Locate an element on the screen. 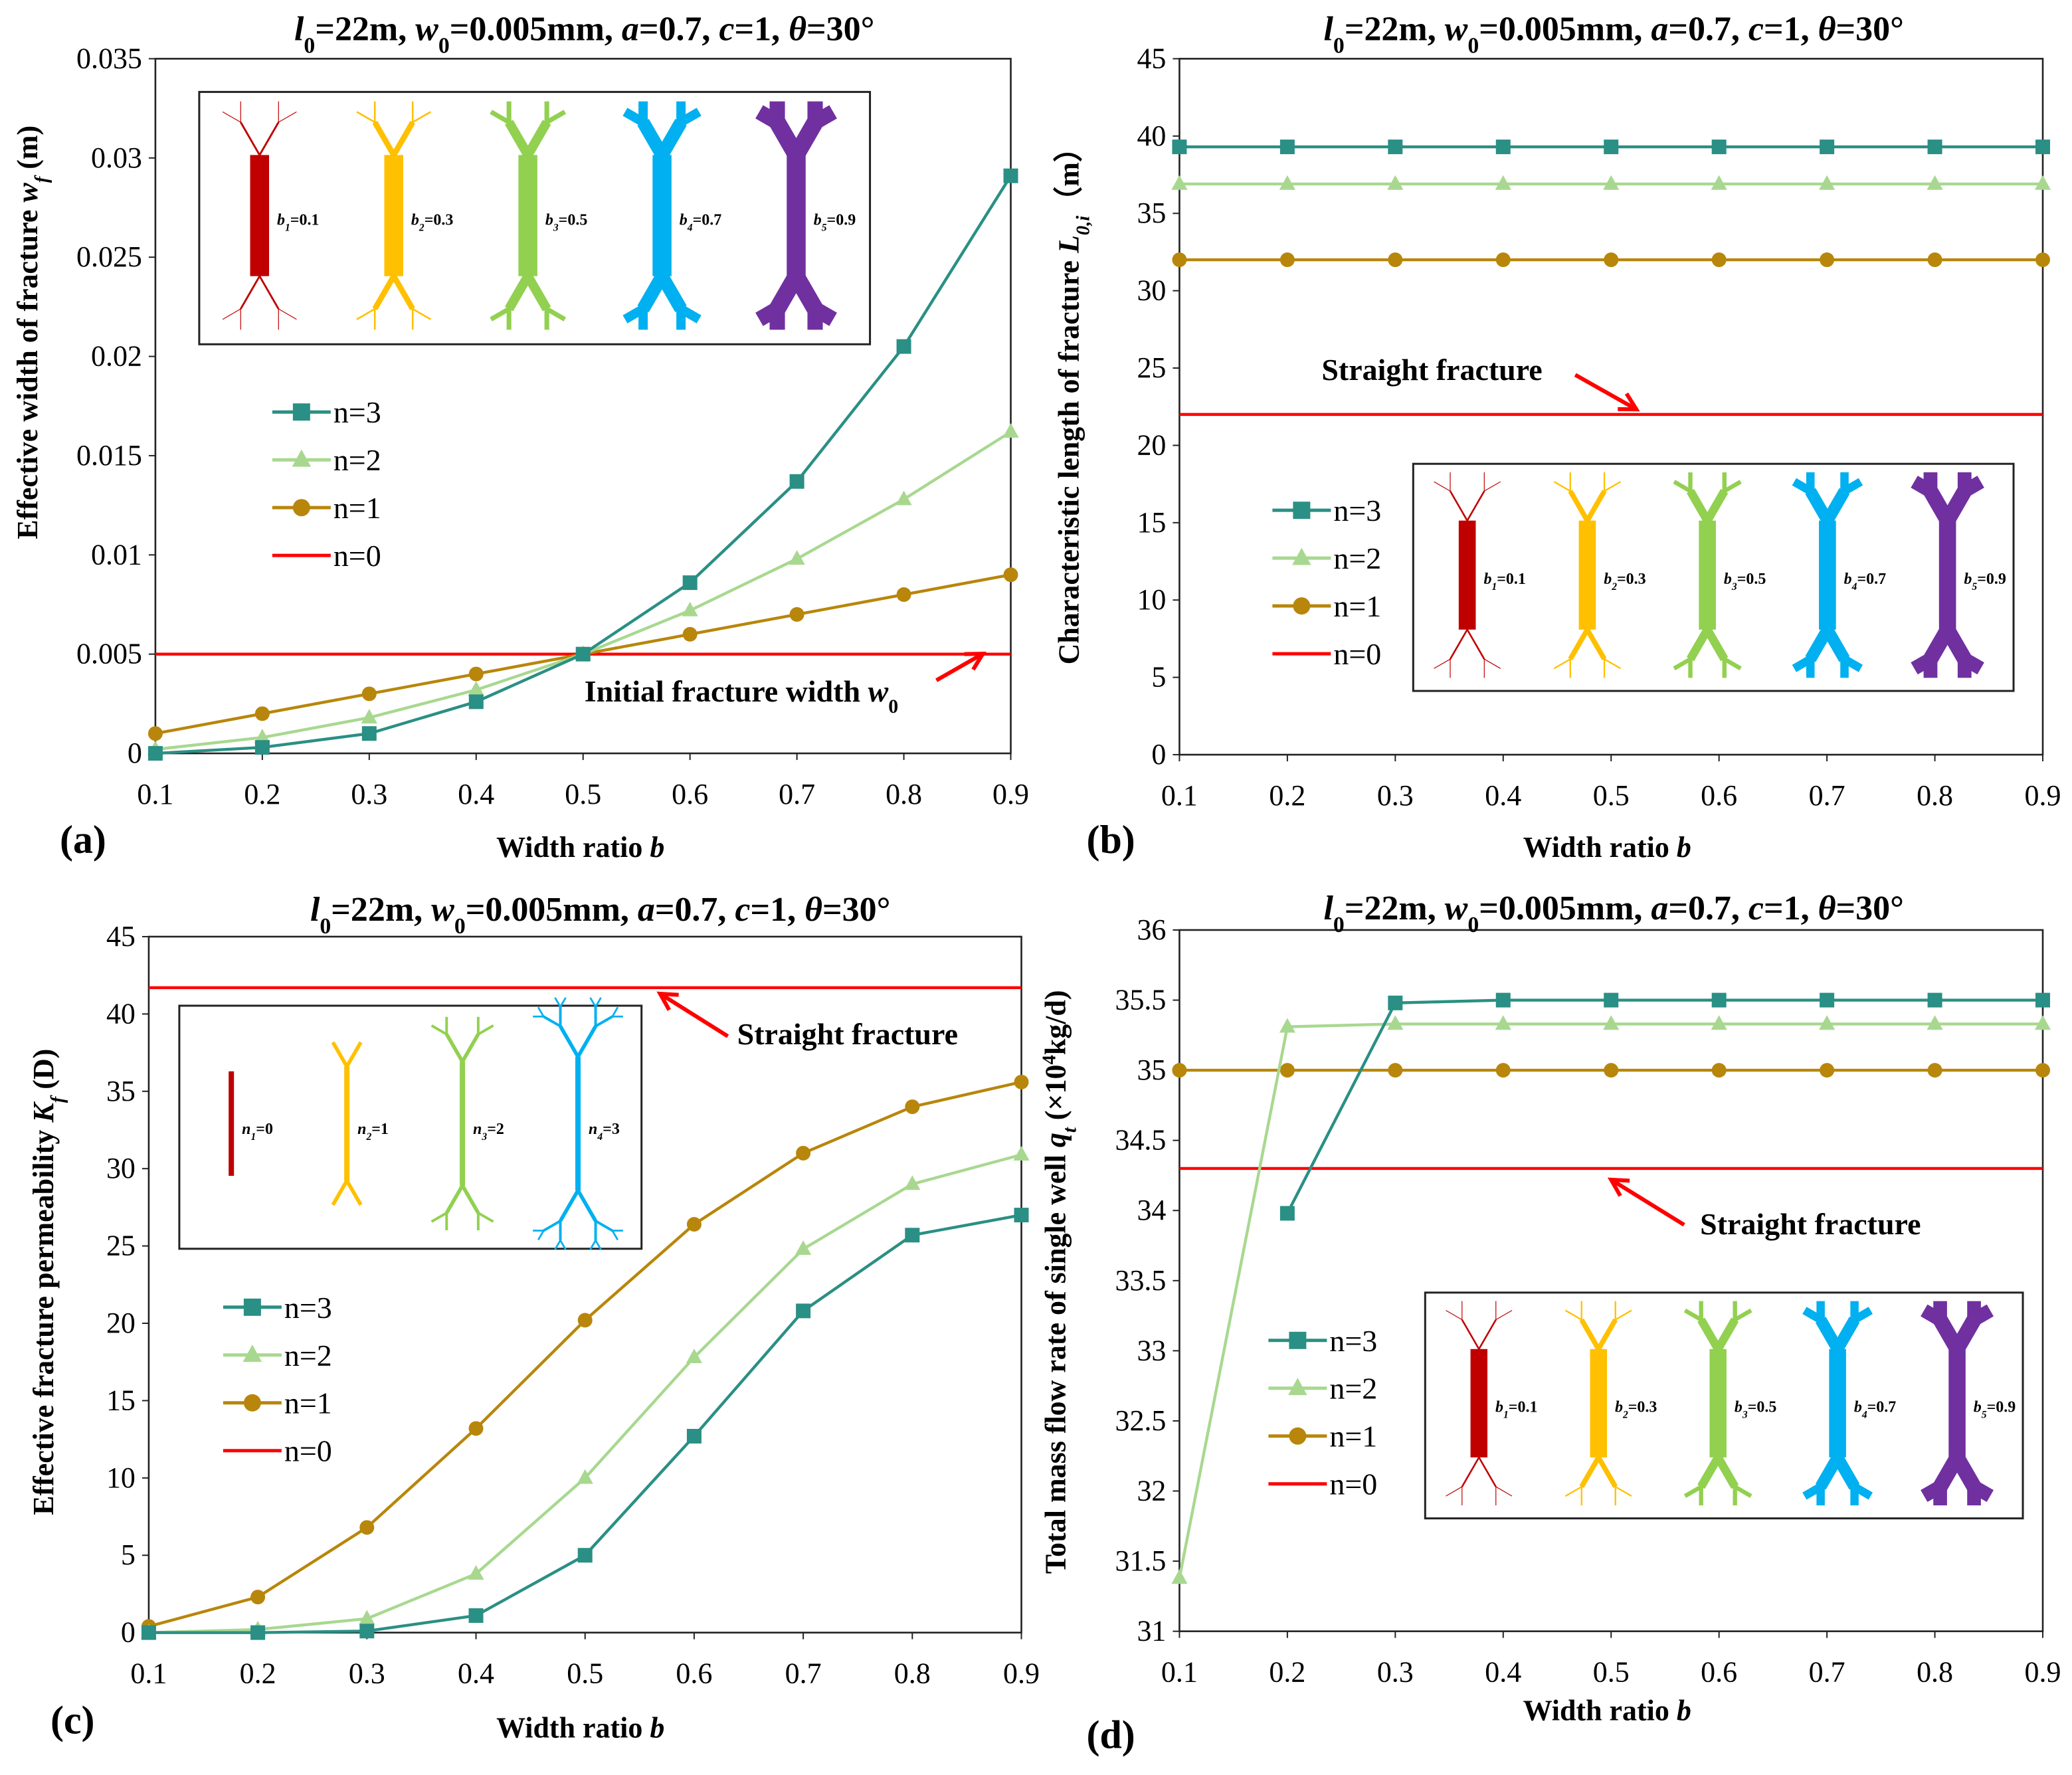 This screenshot has width=2072, height=1775. inset-fracture-diagram: b1=0.1 b2=0.3 b3=0.5 b4=0.7 b5=0.9 is located at coordinates (1724, 1405).